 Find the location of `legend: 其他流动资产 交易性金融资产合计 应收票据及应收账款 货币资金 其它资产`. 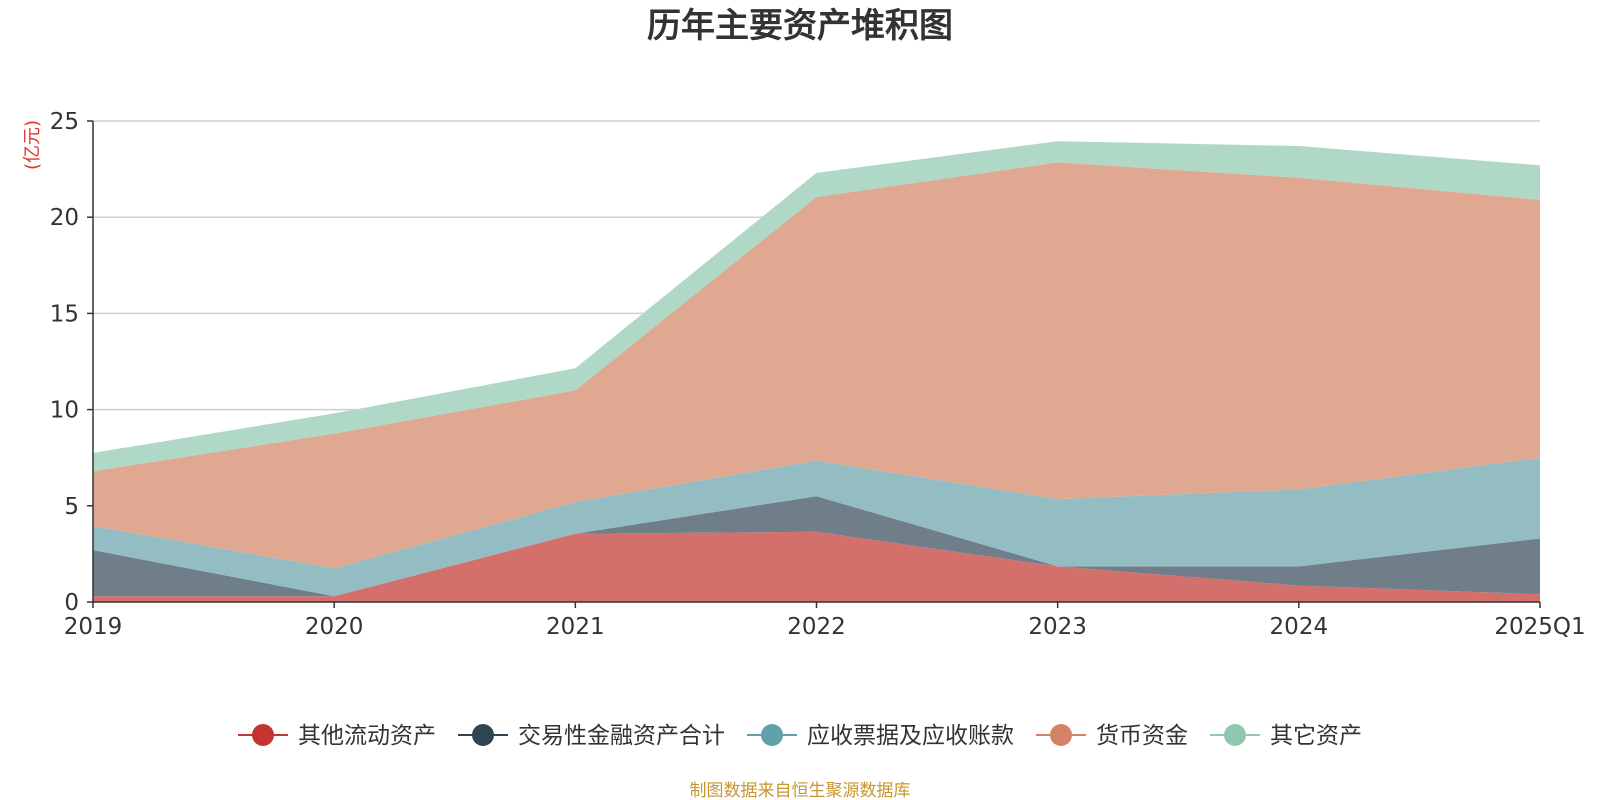

legend: 其他流动资产 交易性金融资产合计 应收票据及应收账款 货币资金 其它资产 is located at coordinates (800, 736).